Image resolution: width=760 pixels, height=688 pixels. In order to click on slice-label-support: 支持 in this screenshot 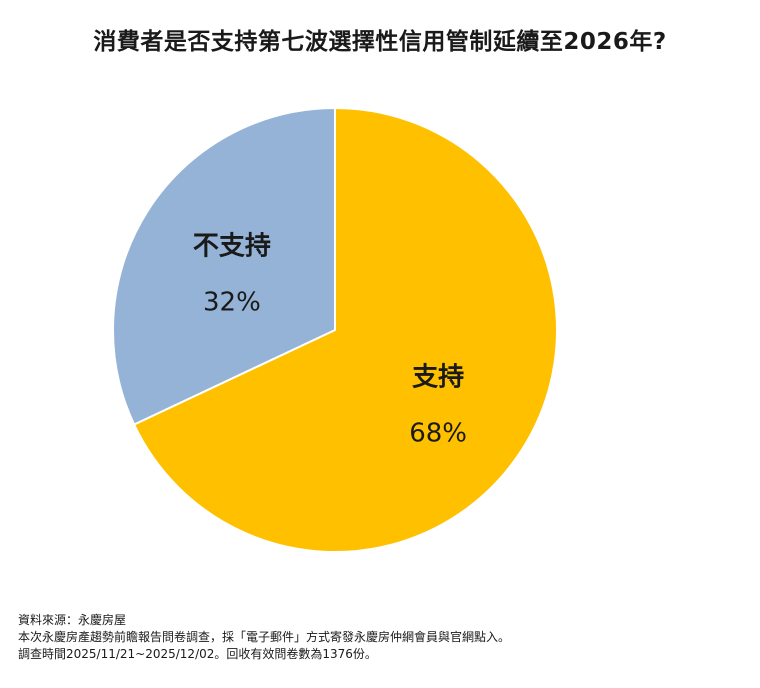, I will do `click(438, 377)`.